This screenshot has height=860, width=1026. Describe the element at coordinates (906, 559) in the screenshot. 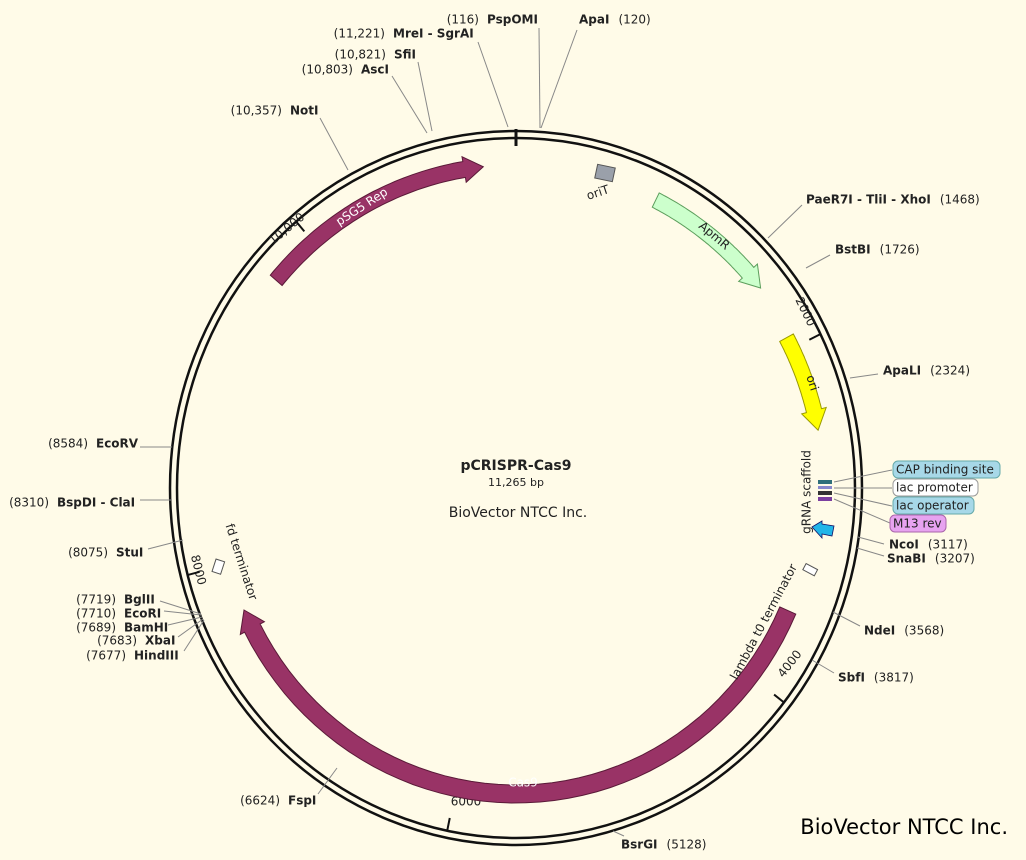

I see `site-name: SnaBI` at that location.